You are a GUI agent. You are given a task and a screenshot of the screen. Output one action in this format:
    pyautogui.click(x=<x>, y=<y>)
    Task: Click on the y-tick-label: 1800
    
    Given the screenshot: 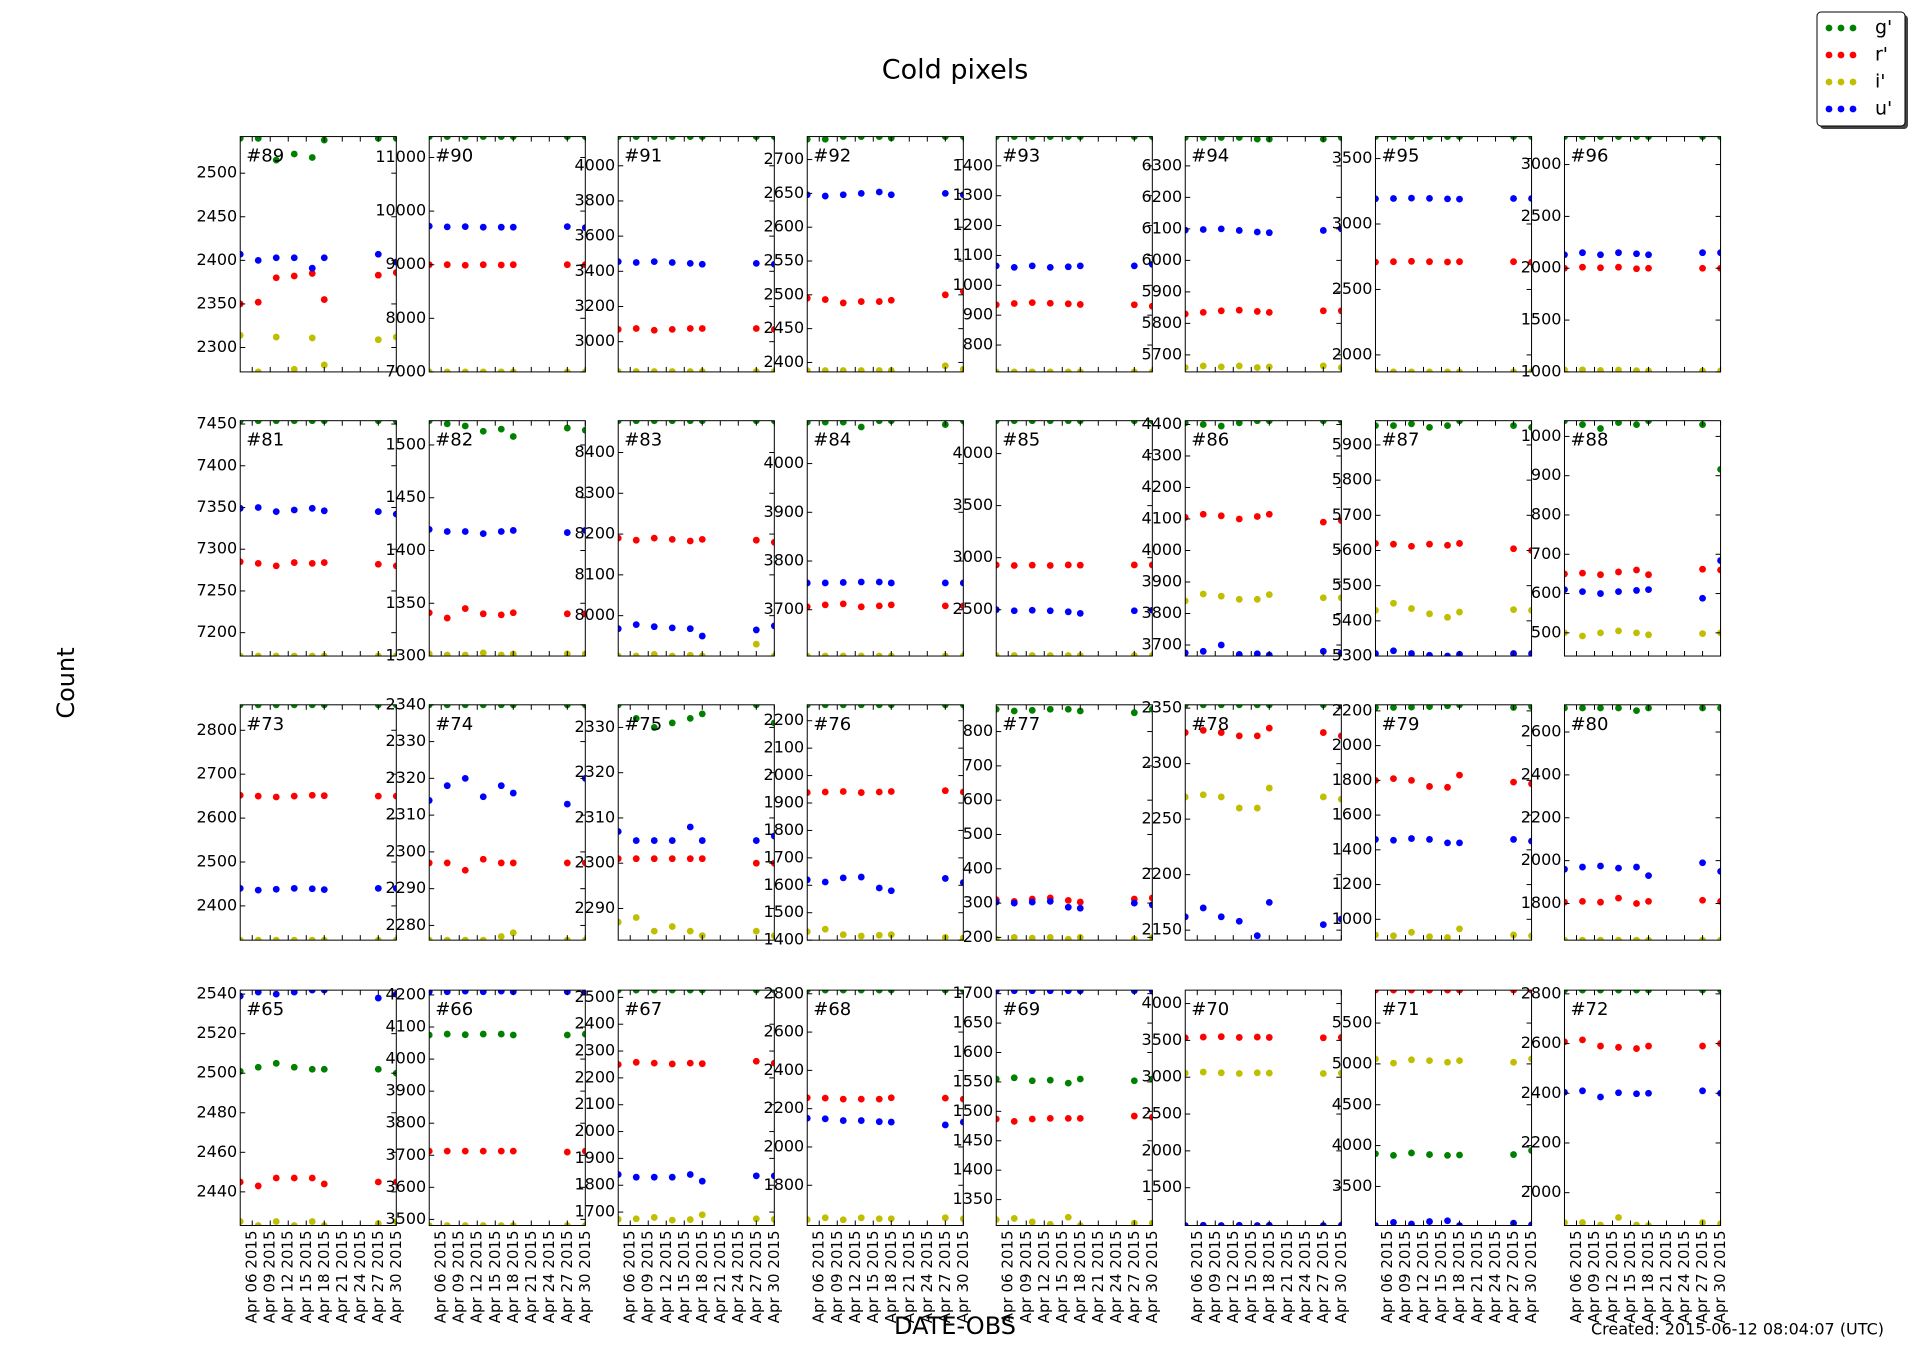 What is the action you would take?
    pyautogui.click(x=784, y=1184)
    